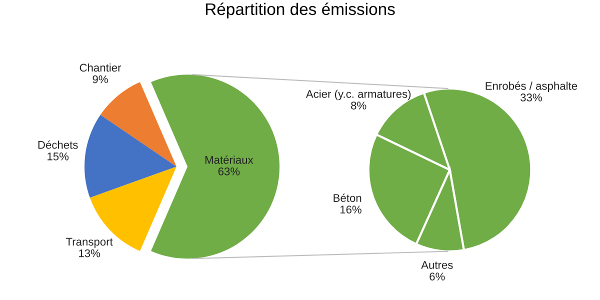  Describe the element at coordinates (58, 144) in the screenshot. I see `slice-label: Déchets` at that location.